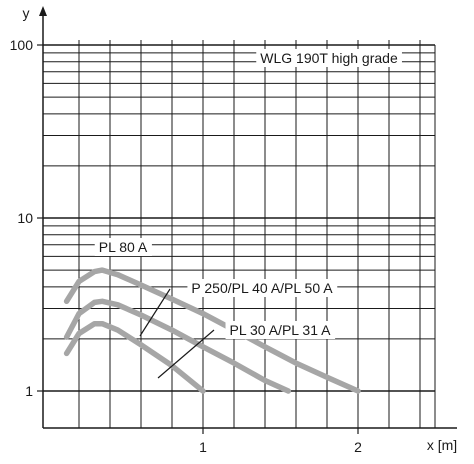 This screenshot has height=464, width=474. Describe the element at coordinates (442, 445) in the screenshot. I see `x-axis-label: x [m]` at that location.